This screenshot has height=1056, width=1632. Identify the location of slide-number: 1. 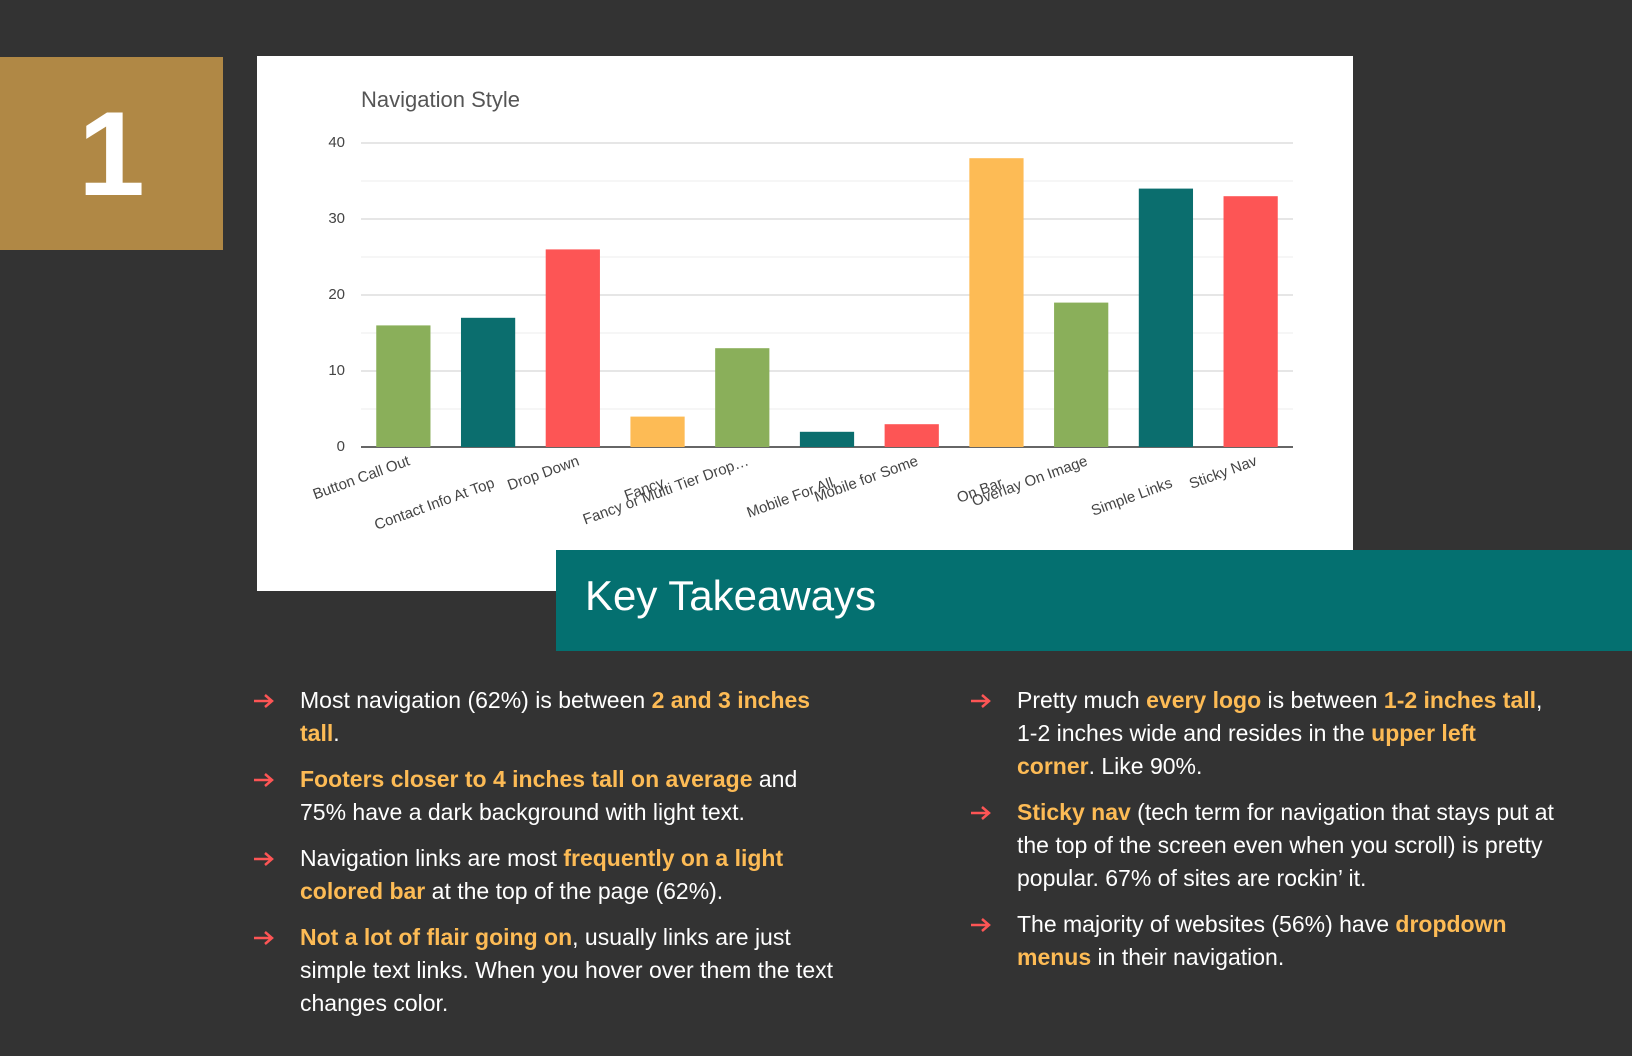
(111, 153).